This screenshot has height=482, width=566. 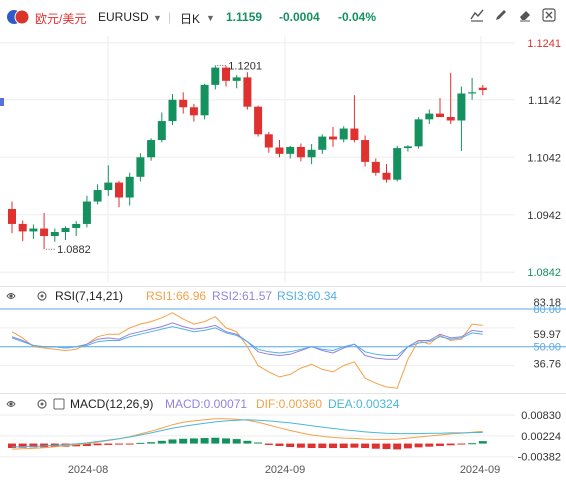 What do you see at coordinates (210, 18) in the screenshot?
I see `period-dropdown-icon: ▼` at bounding box center [210, 18].